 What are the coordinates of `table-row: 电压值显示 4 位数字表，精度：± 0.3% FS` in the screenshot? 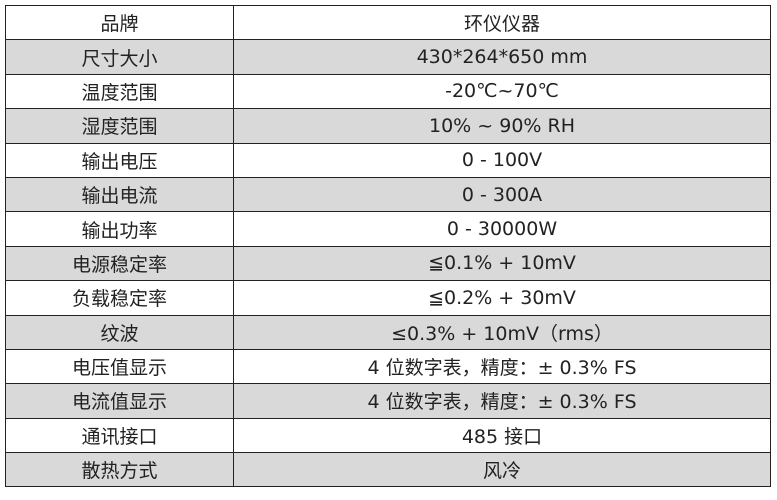 It's located at (388, 366).